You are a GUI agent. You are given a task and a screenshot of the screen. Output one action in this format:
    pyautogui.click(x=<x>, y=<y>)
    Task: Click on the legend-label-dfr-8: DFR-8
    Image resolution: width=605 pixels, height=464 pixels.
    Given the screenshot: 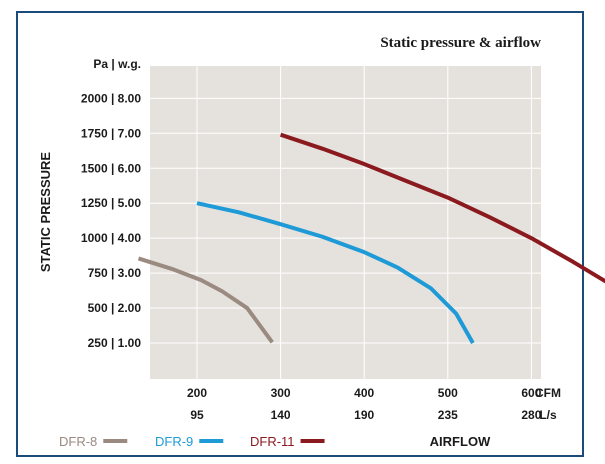 What is the action you would take?
    pyautogui.click(x=78, y=441)
    